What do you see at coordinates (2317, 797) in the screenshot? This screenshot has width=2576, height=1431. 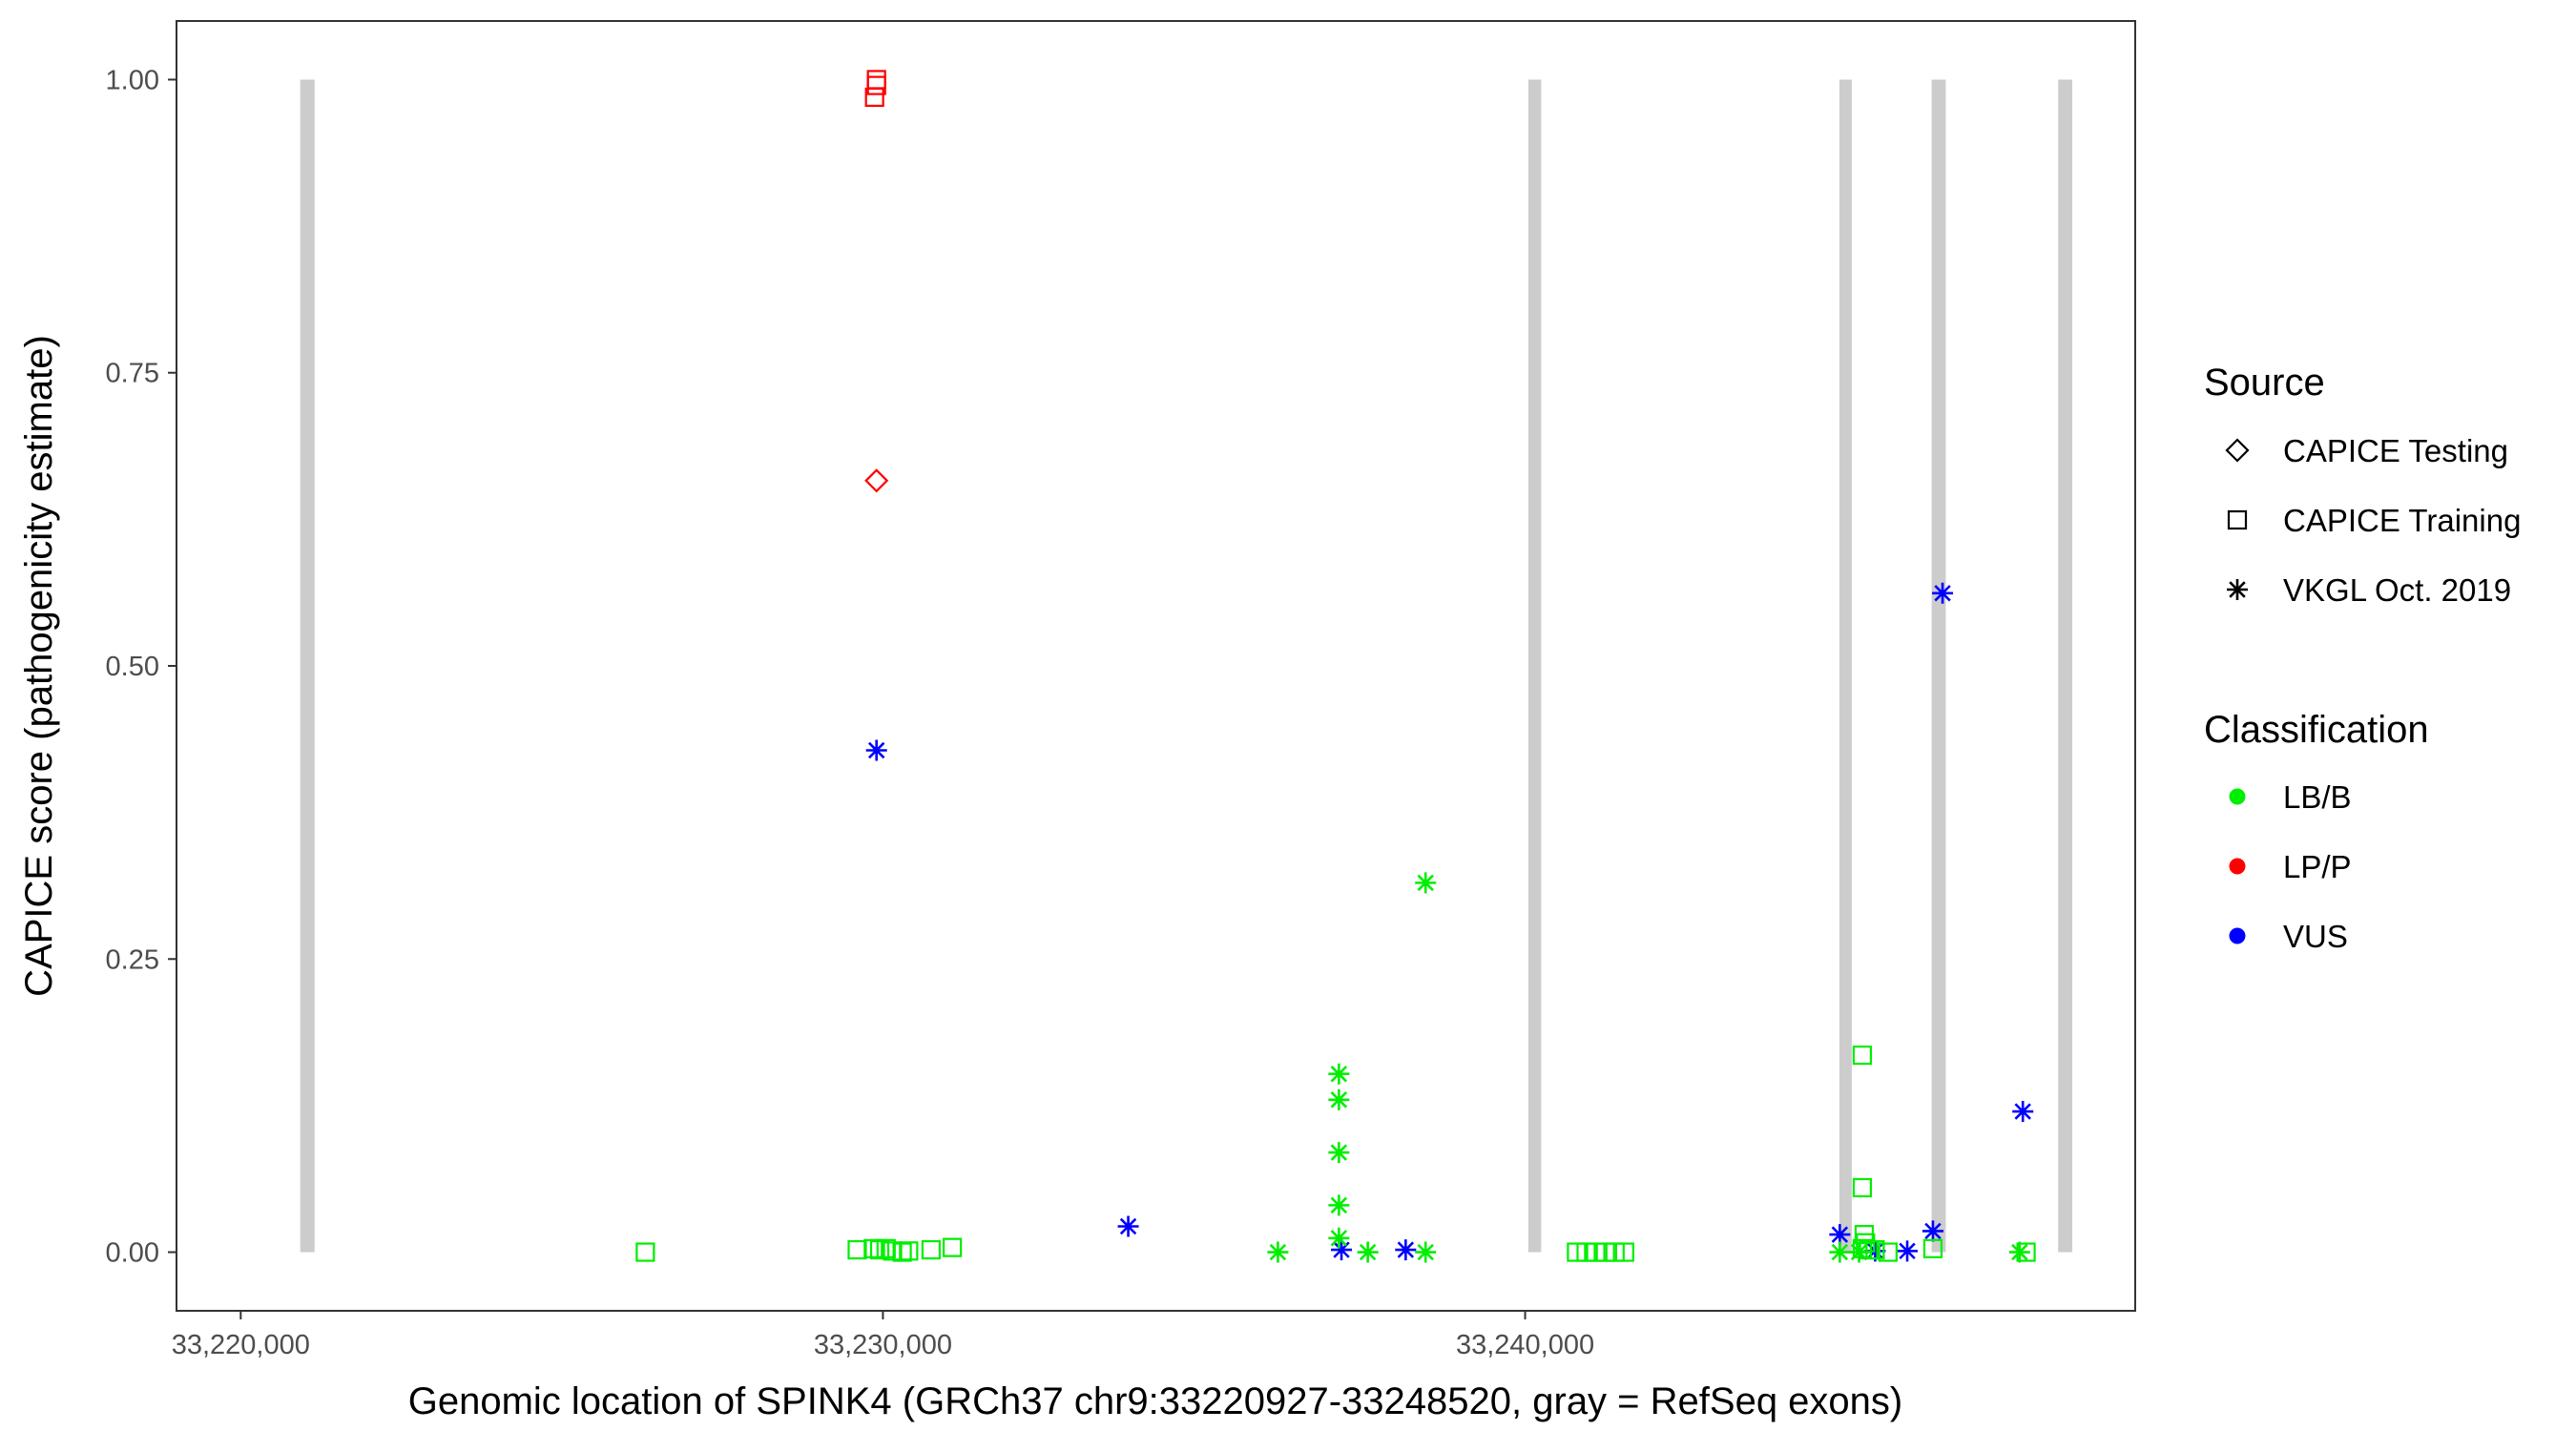 I see `legend-class-label: LB/B` at bounding box center [2317, 797].